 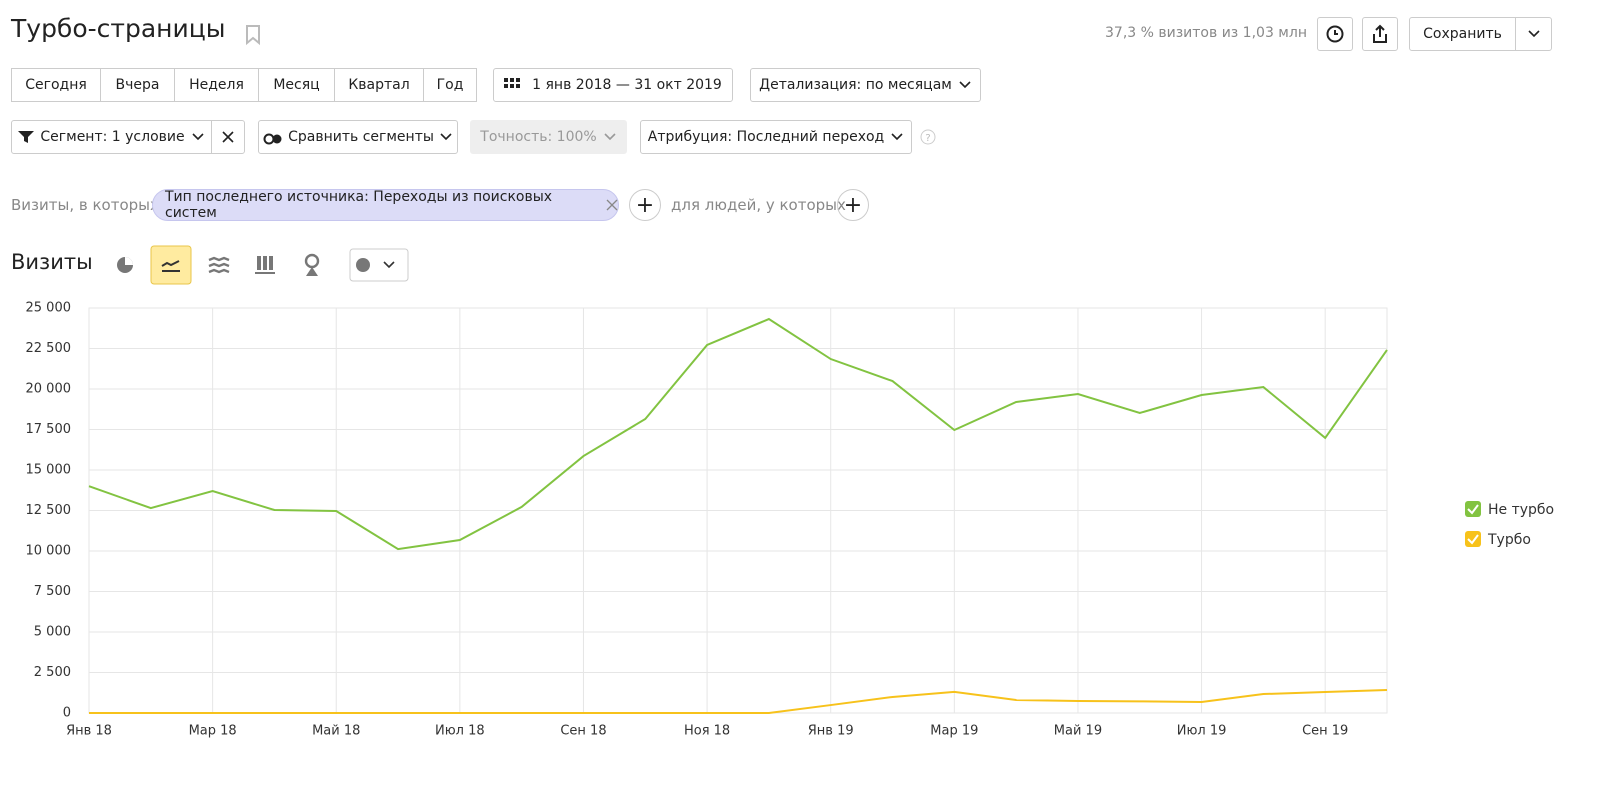 I want to click on attribution-button: Атрибуция: Последний переход, so click(x=776, y=137).